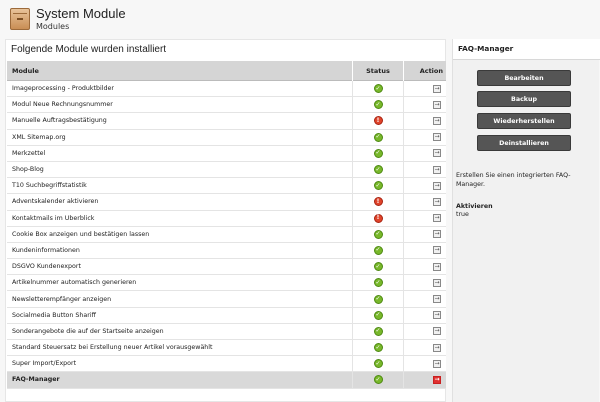 Image resolution: width=600 pixels, height=402 pixels. What do you see at coordinates (226, 364) in the screenshot?
I see `table-row: Super Import/Export ✓ →` at bounding box center [226, 364].